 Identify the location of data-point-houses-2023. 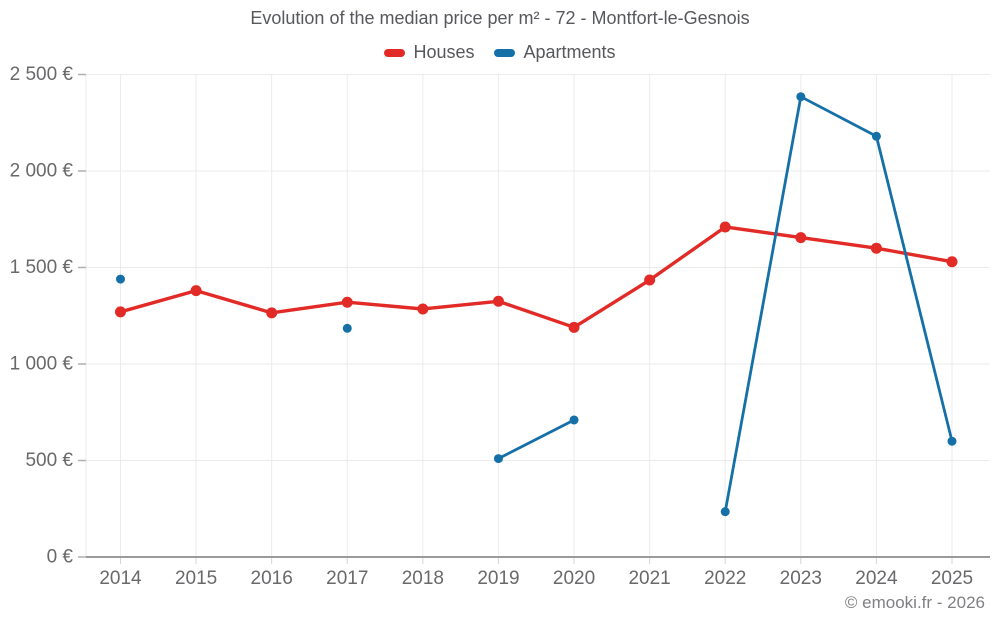
(801, 238).